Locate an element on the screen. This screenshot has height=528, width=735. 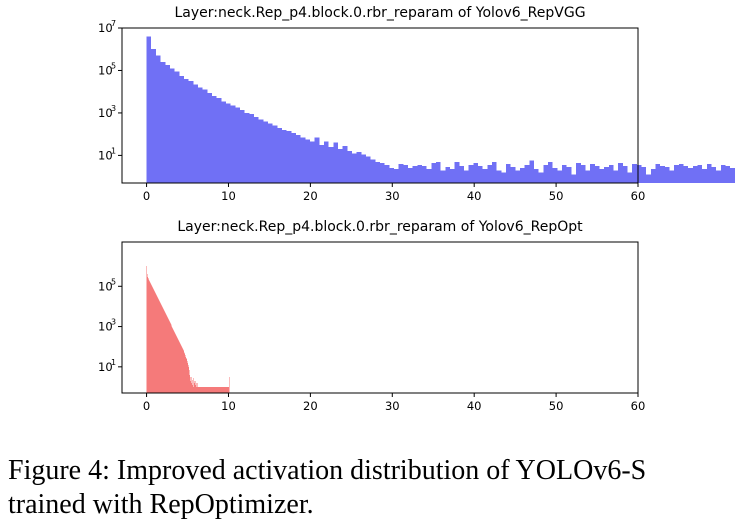
x-tick-label: 0 is located at coordinates (146, 406).